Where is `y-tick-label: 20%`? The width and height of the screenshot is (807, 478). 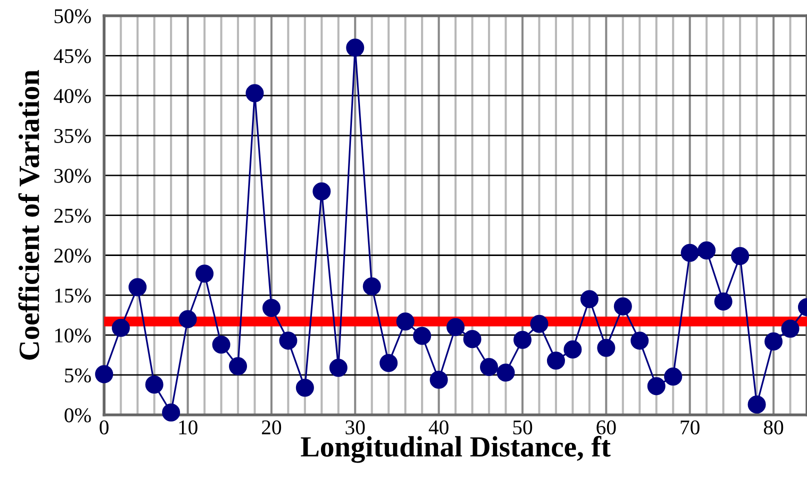 y-tick-label: 20% is located at coordinates (72, 255).